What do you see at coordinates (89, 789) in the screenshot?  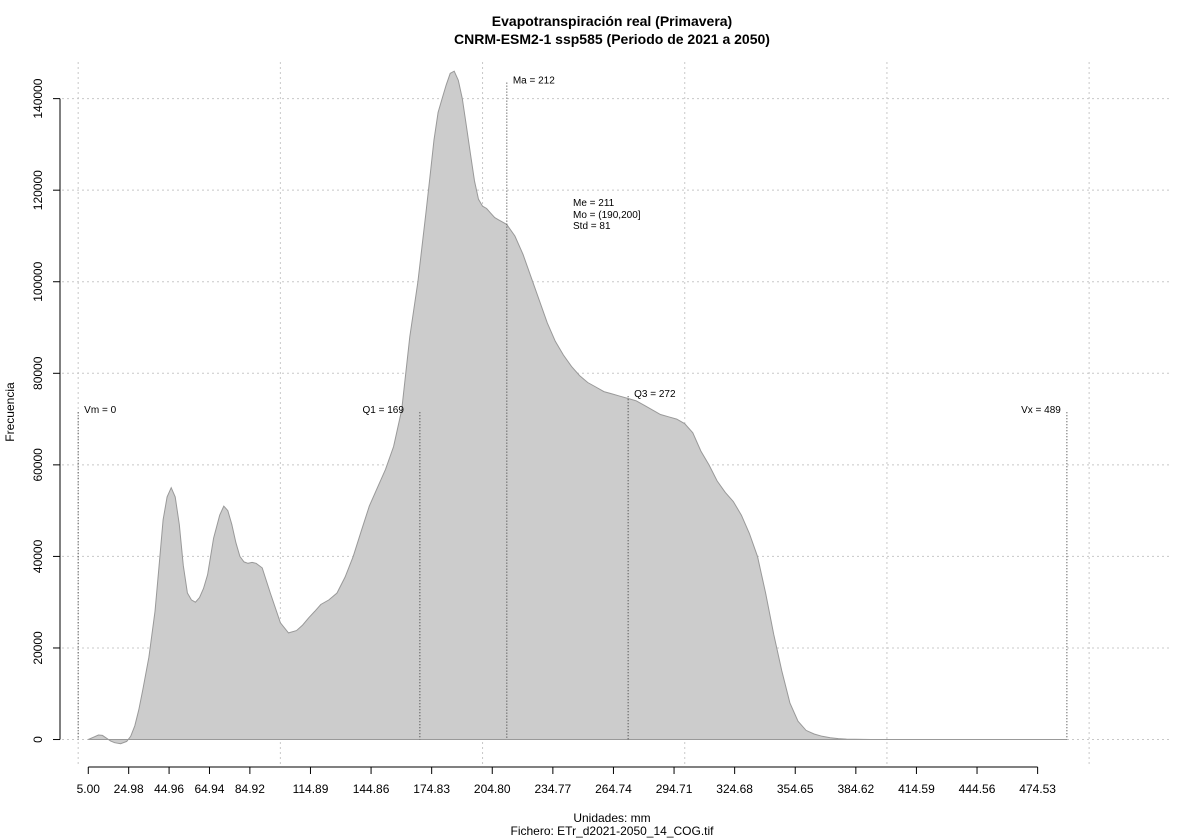 I see `x-tick-label: 5.00` at bounding box center [89, 789].